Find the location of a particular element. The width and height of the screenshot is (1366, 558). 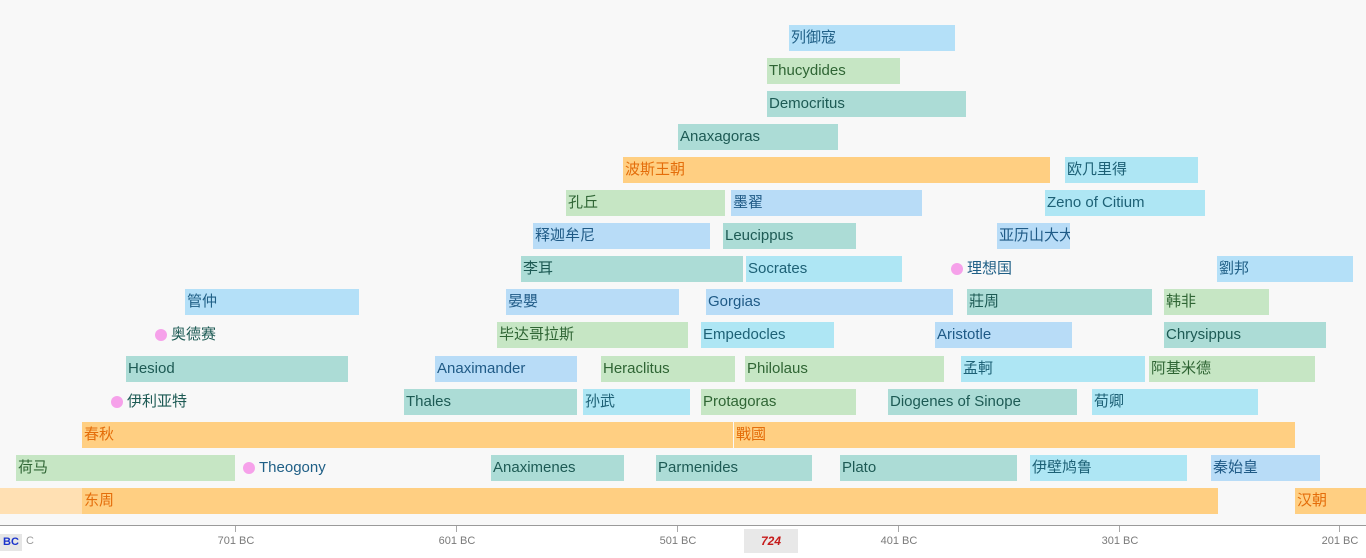

event-parmenides: Parmenides is located at coordinates (734, 468).